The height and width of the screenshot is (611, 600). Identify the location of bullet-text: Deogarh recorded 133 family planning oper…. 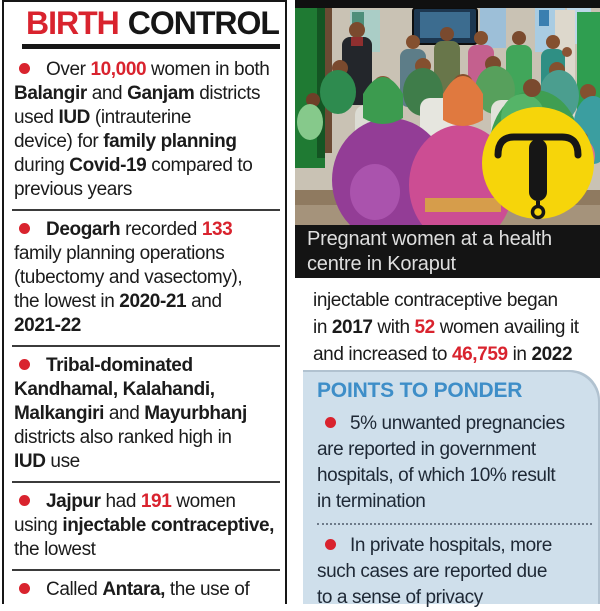
(128, 277).